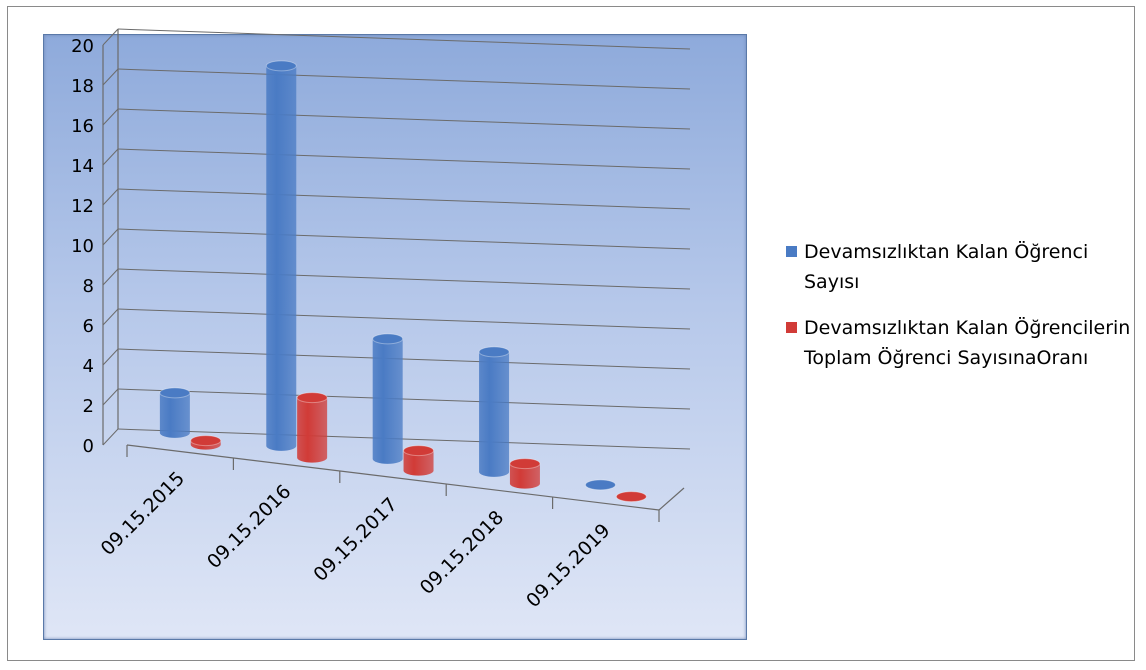 The height and width of the screenshot is (670, 1146). I want to click on y-tick-label: 4, so click(88, 366).